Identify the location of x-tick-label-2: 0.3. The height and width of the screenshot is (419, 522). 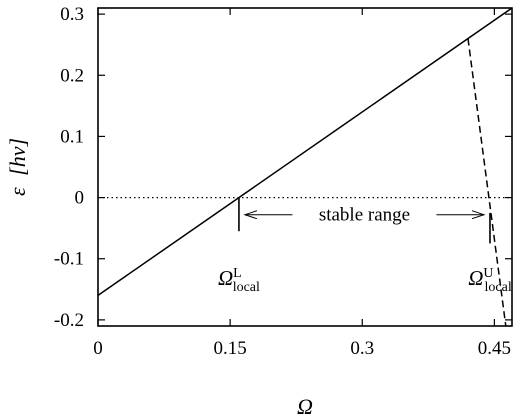
(362, 348).